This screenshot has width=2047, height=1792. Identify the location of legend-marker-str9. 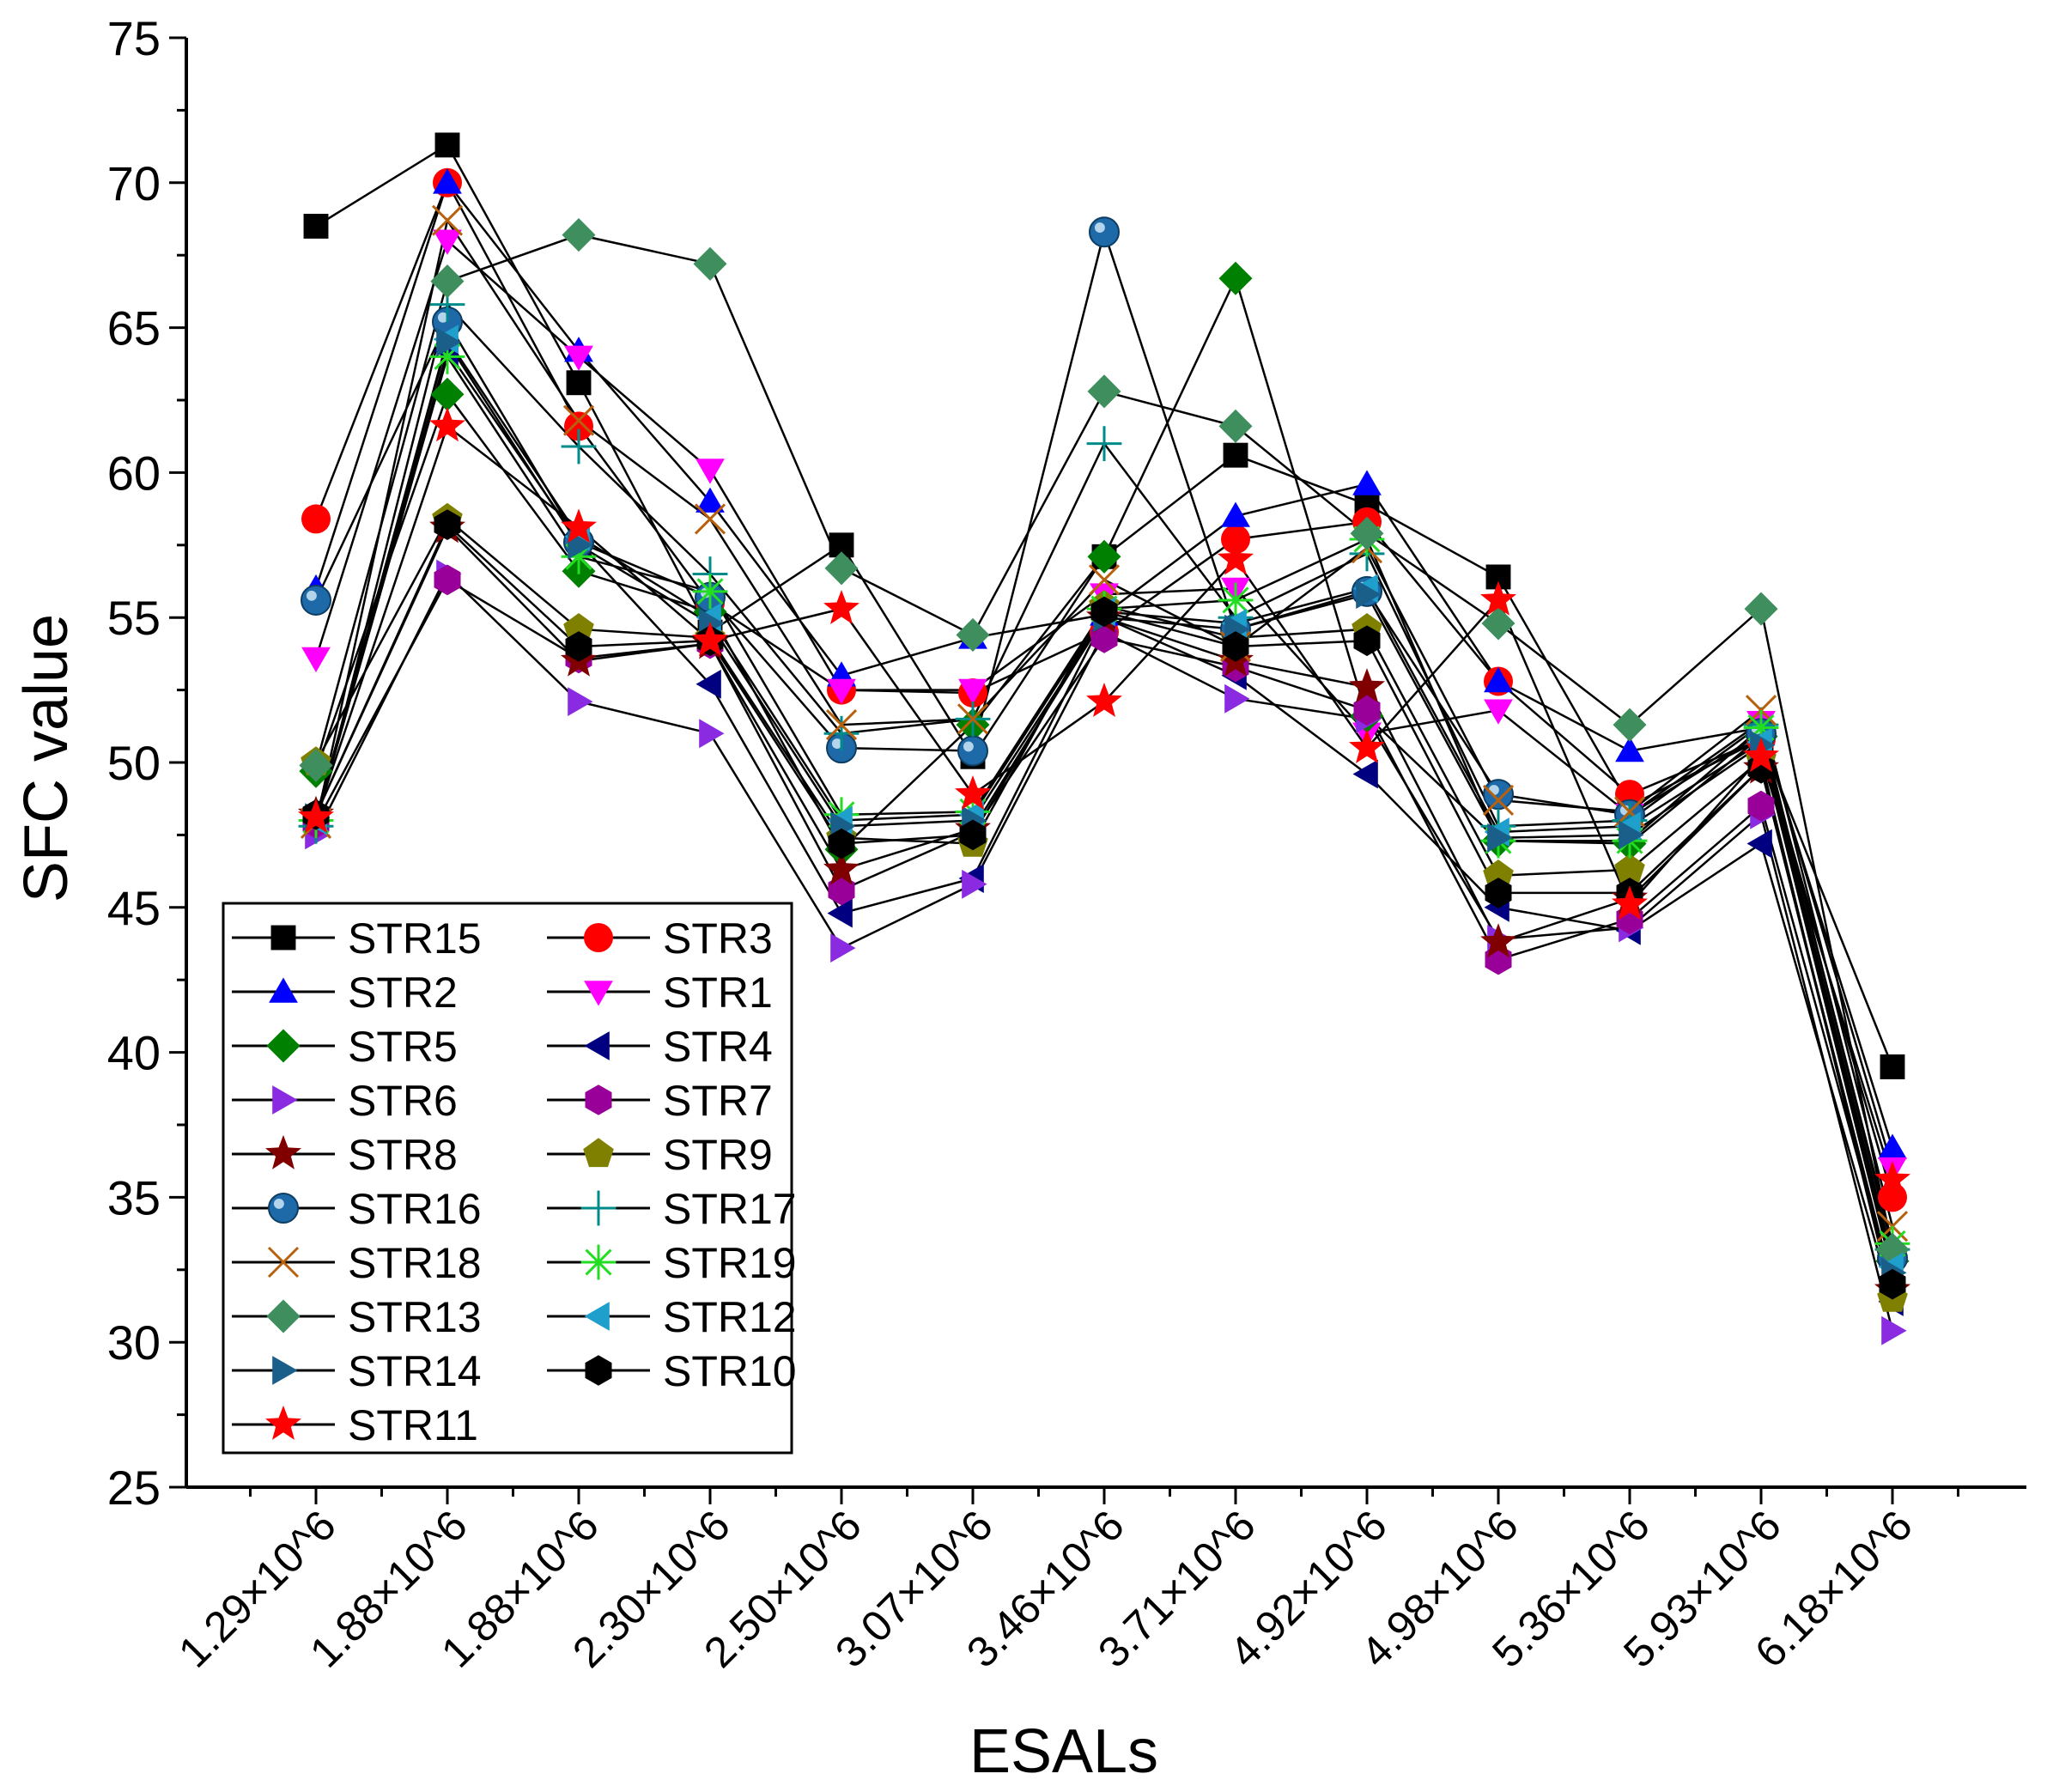
(598, 1153).